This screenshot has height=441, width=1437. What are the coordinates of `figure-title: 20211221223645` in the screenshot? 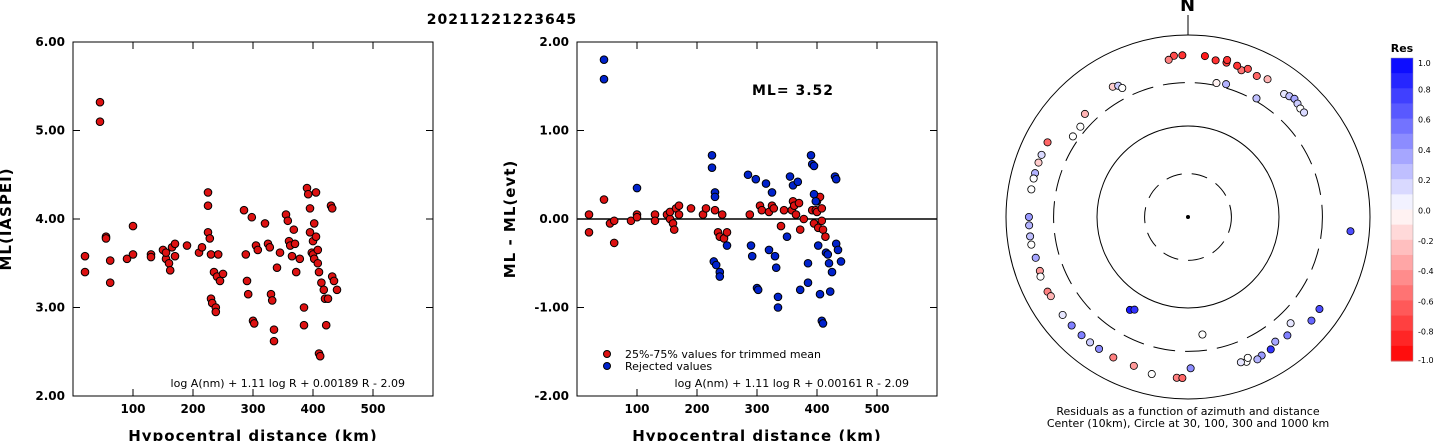 It's located at (502, 20).